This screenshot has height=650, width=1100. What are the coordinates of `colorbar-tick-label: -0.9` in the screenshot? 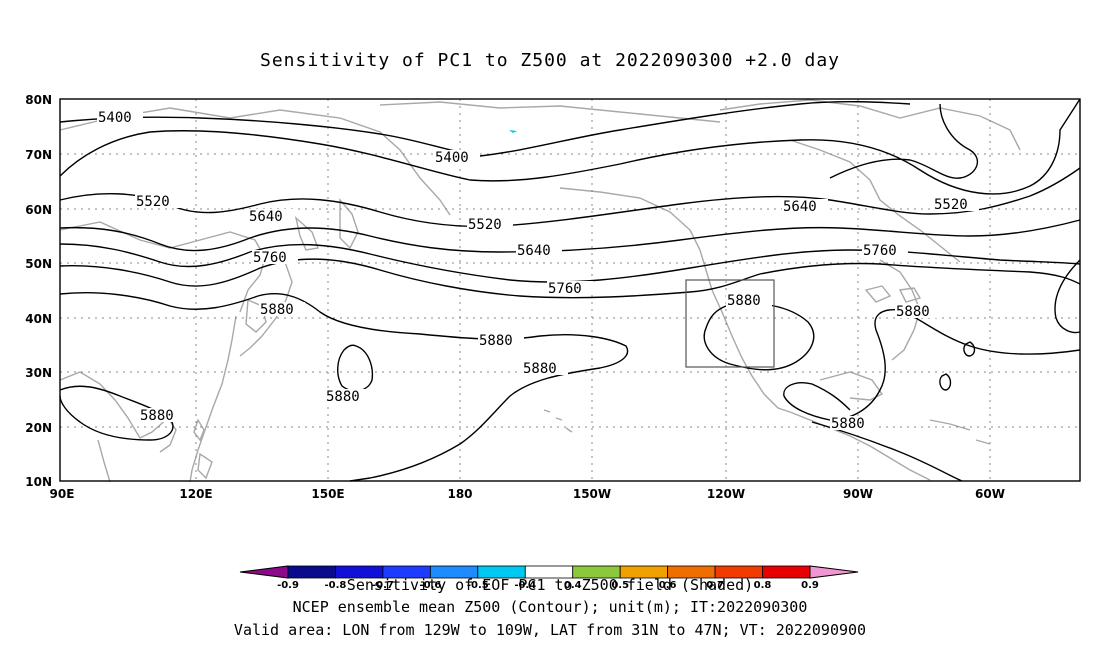 It's located at (288, 585).